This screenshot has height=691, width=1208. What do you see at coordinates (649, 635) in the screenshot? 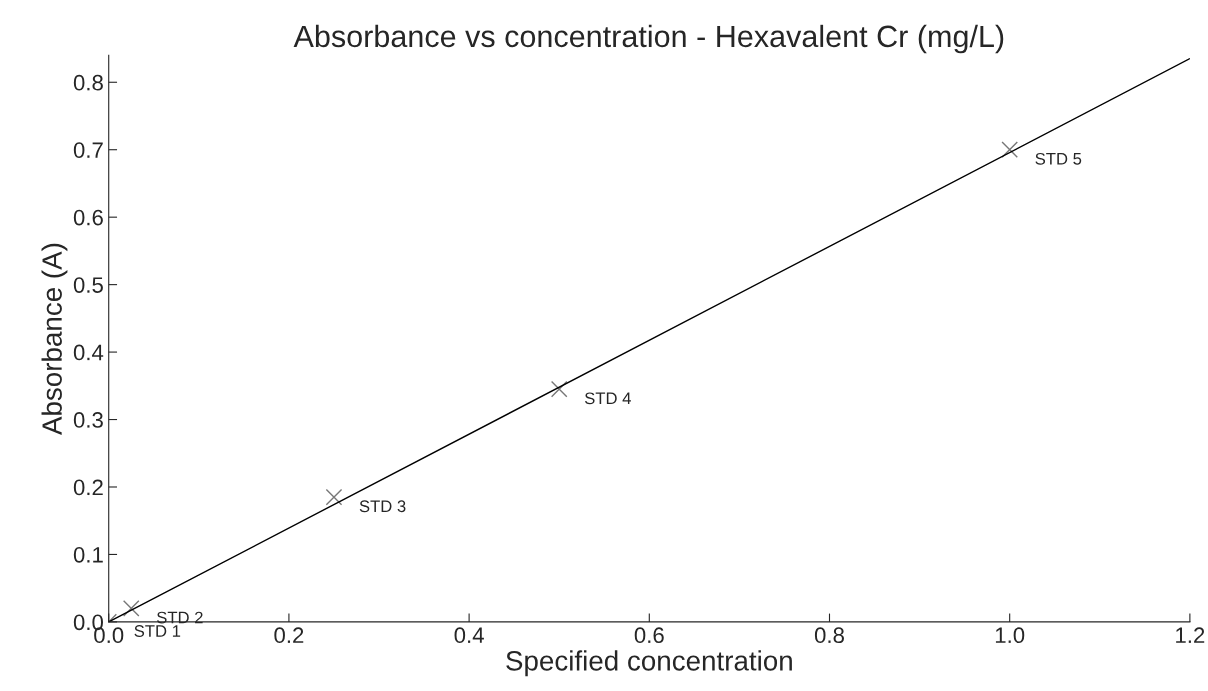
I see `x-tick-label: 0.6` at bounding box center [649, 635].